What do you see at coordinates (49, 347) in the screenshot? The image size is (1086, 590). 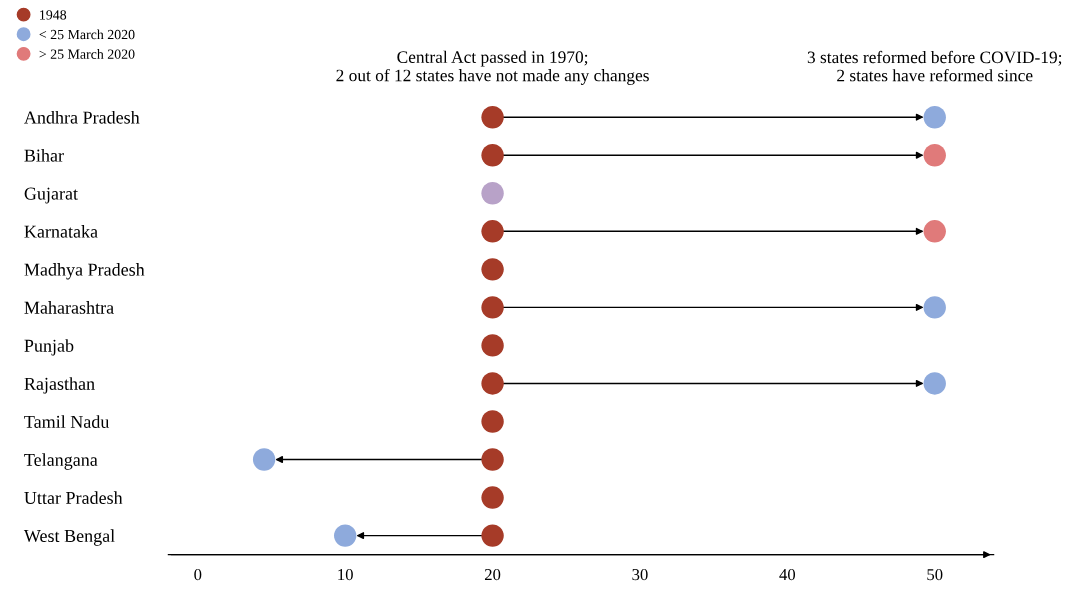 I see `y-tick-label: Punjab` at bounding box center [49, 347].